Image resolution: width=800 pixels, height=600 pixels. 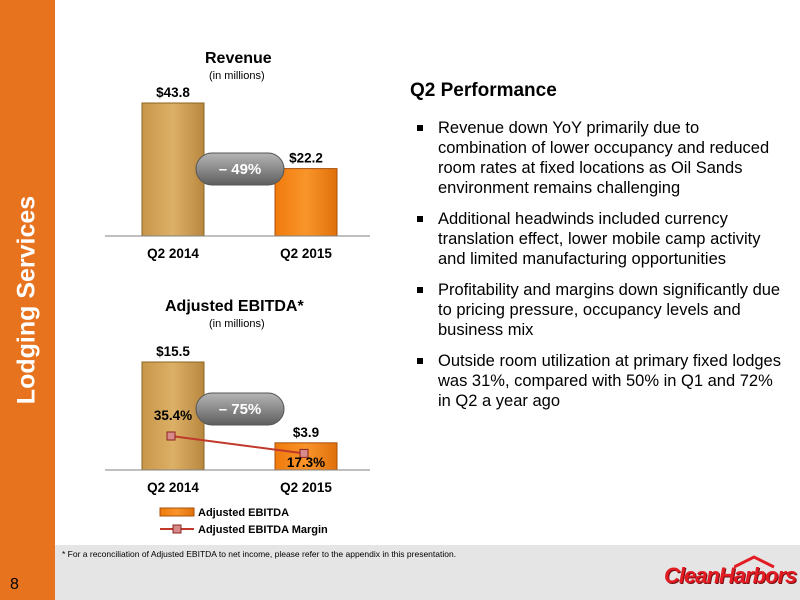 I want to click on legend-swatch-ebitda, so click(x=177, y=512).